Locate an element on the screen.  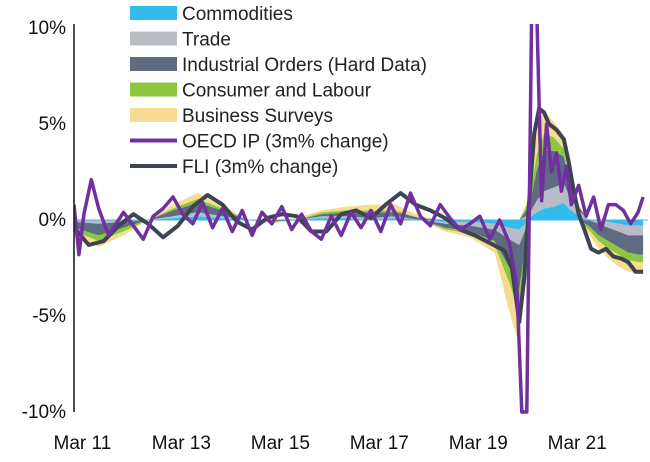
area-industrial-orders-hard-data-negative is located at coordinates (359, 255).